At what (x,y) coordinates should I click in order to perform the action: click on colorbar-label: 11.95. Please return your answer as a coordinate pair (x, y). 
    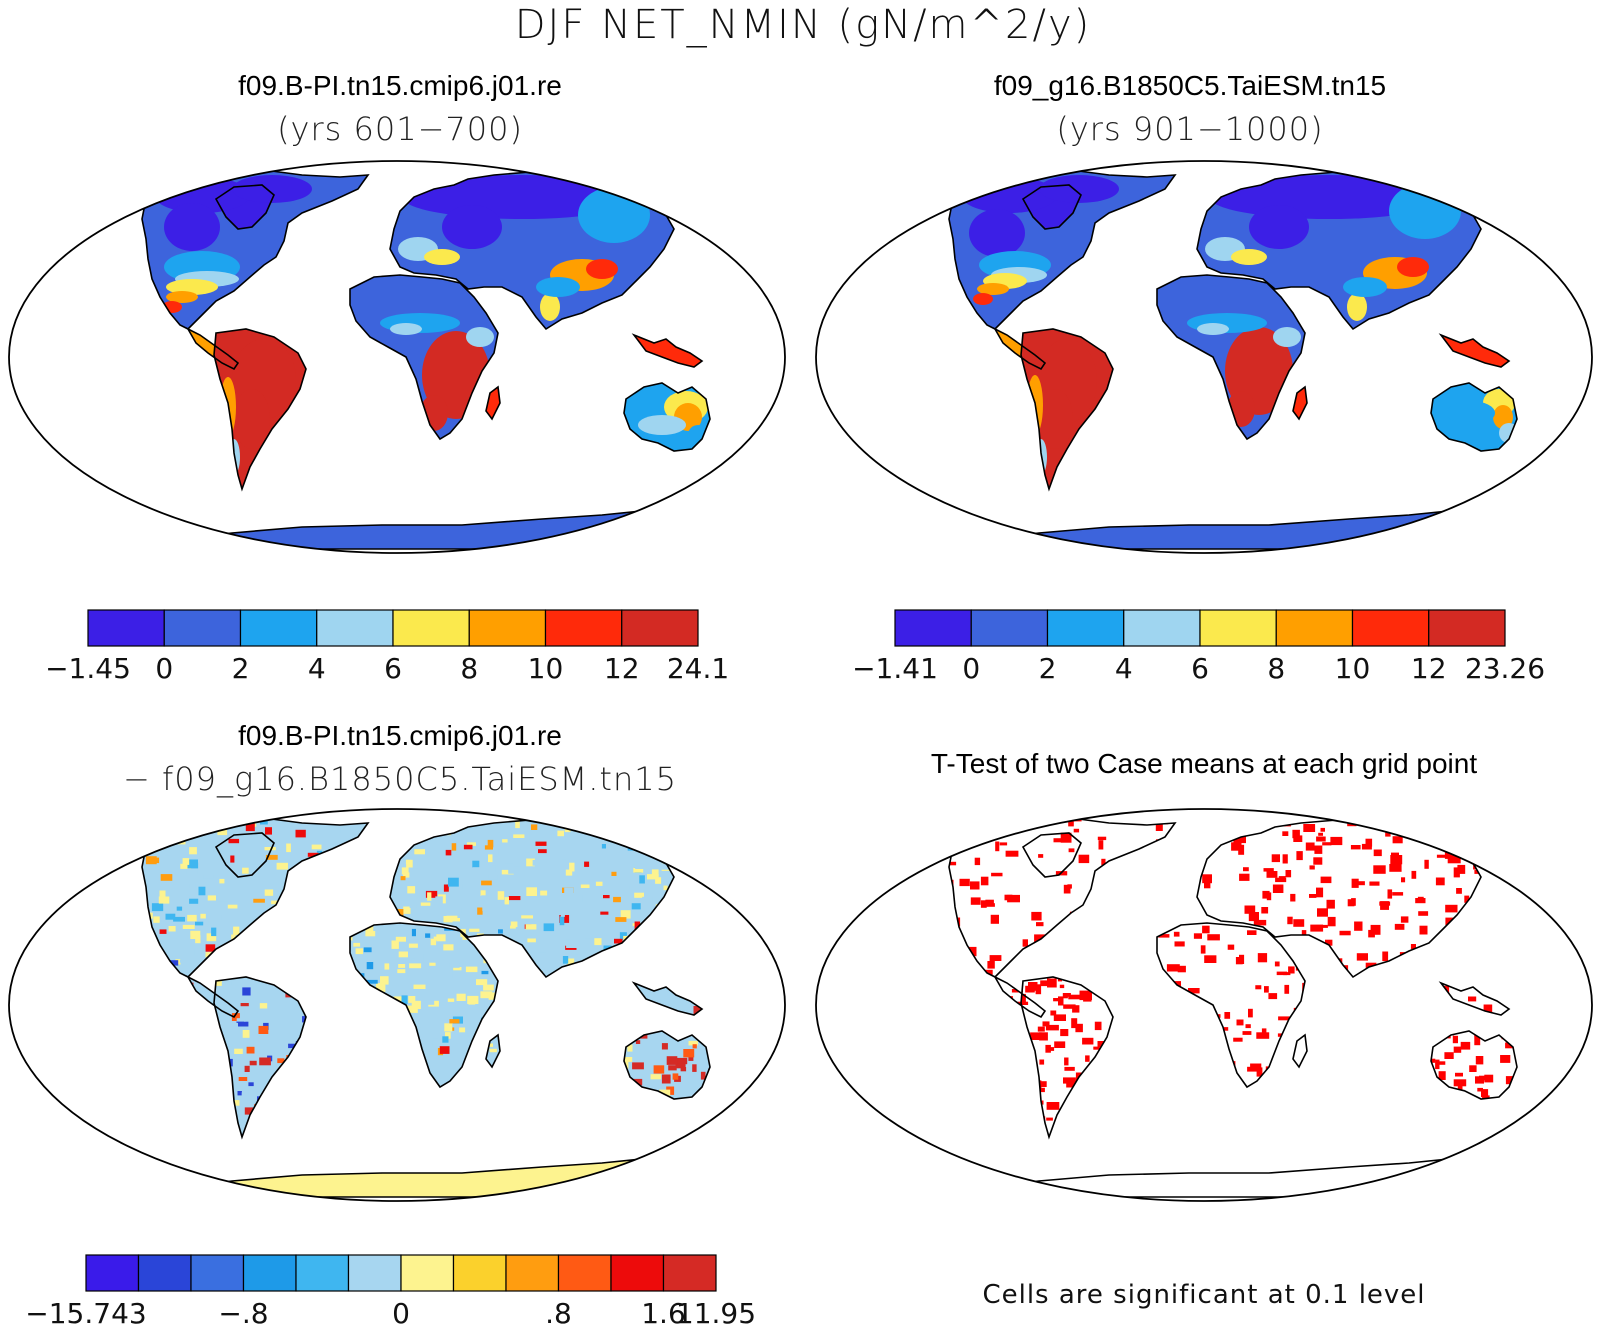
    Looking at the image, I should click on (716, 1312).